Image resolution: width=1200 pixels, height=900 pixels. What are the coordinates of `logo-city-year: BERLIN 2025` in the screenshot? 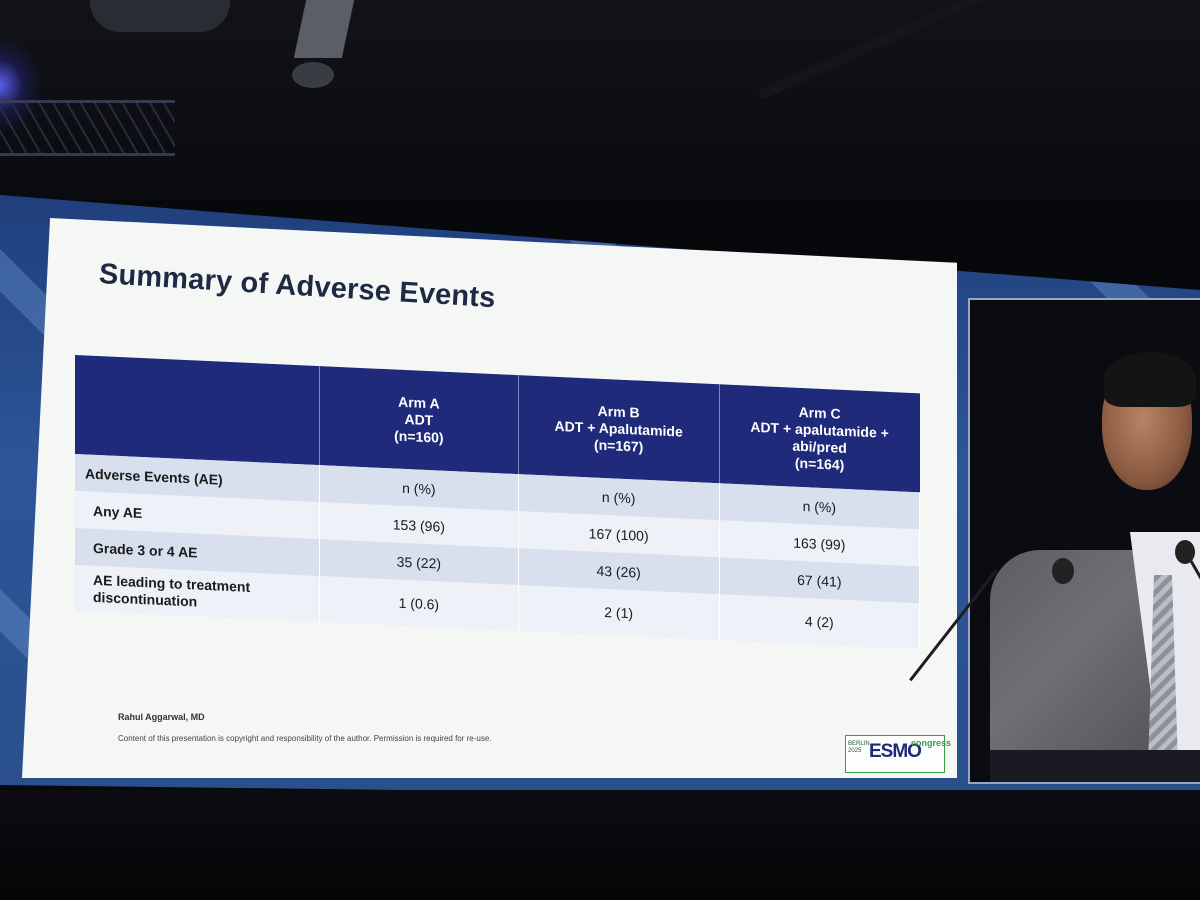 It's located at (859, 748).